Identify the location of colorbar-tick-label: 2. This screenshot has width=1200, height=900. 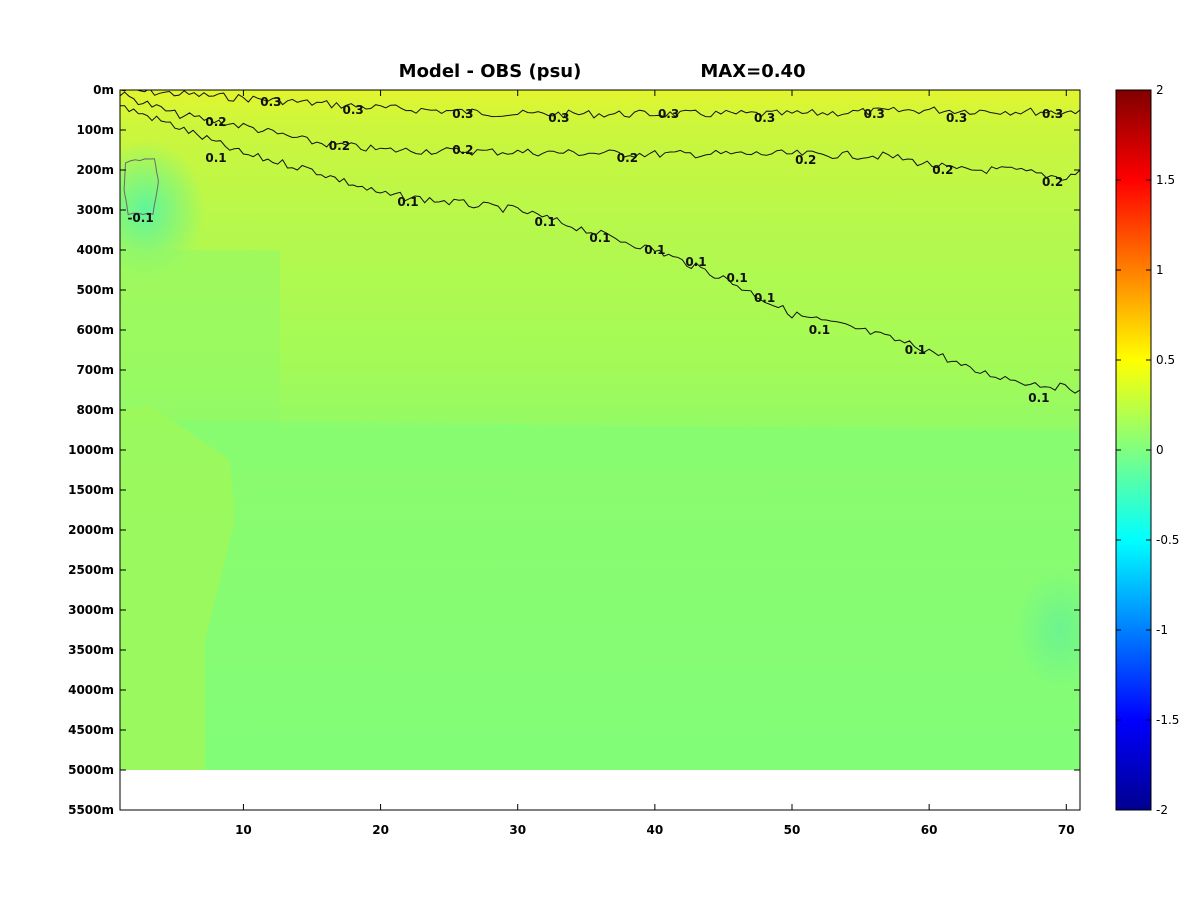
(1160, 90).